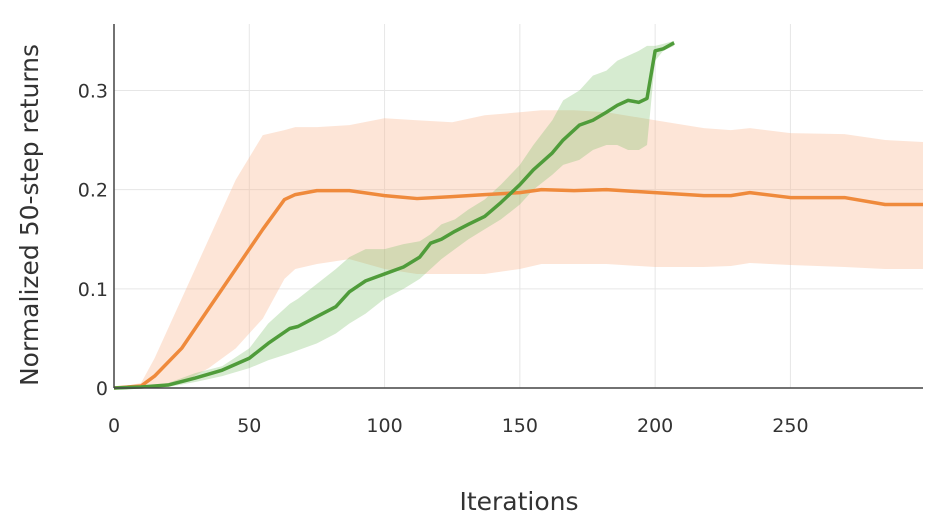 The width and height of the screenshot is (952, 520). What do you see at coordinates (655, 426) in the screenshot?
I see `x-tick-label: 200` at bounding box center [655, 426].